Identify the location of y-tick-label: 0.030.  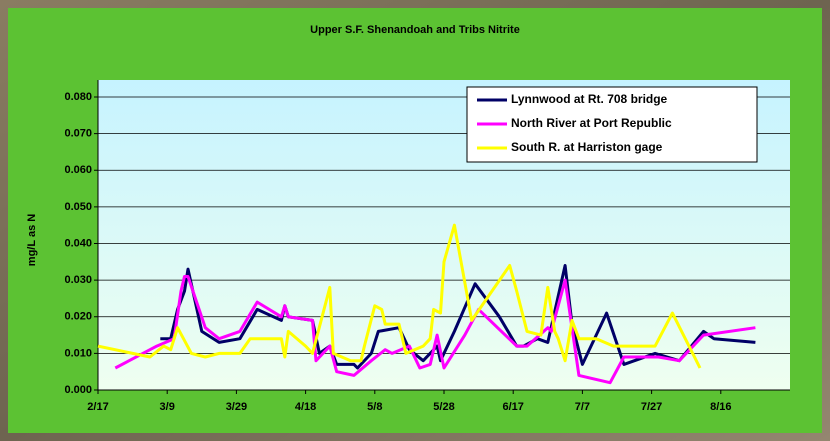
(78, 280).